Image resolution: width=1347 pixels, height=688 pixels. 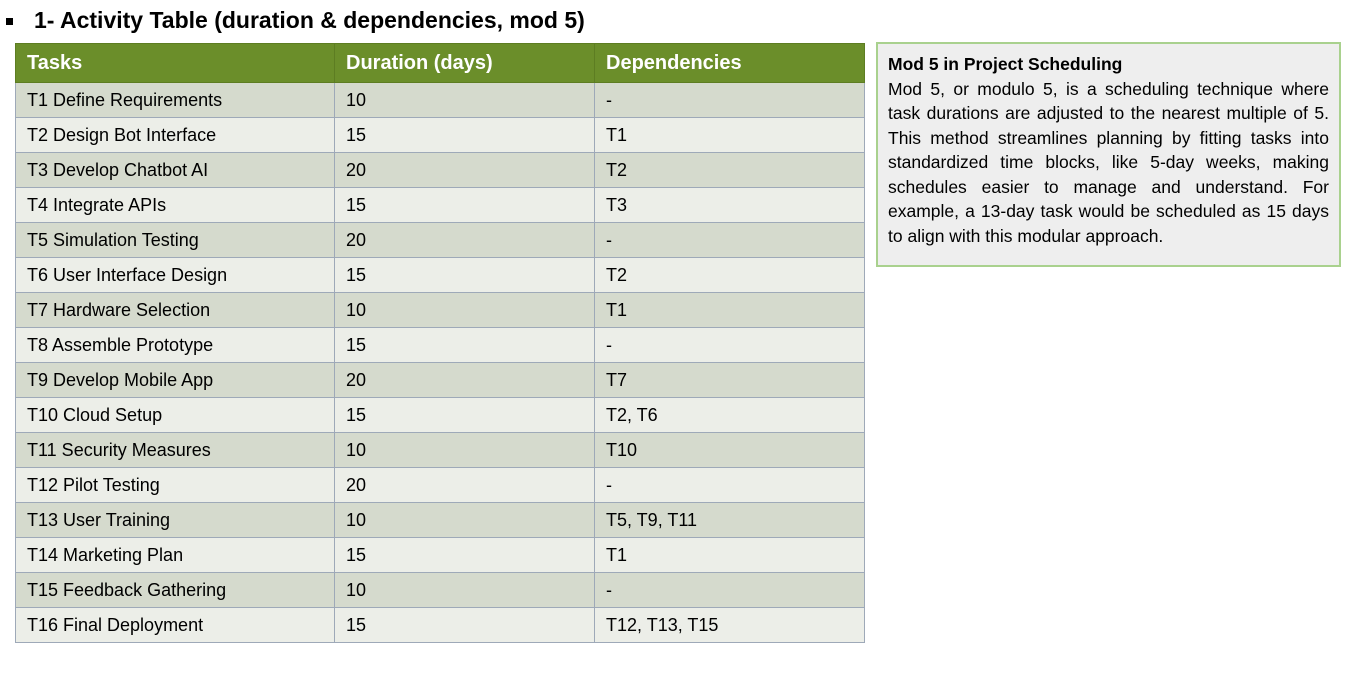 I want to click on table-row: T13 User Training 10 T5, T9, T11, so click(x=440, y=520).